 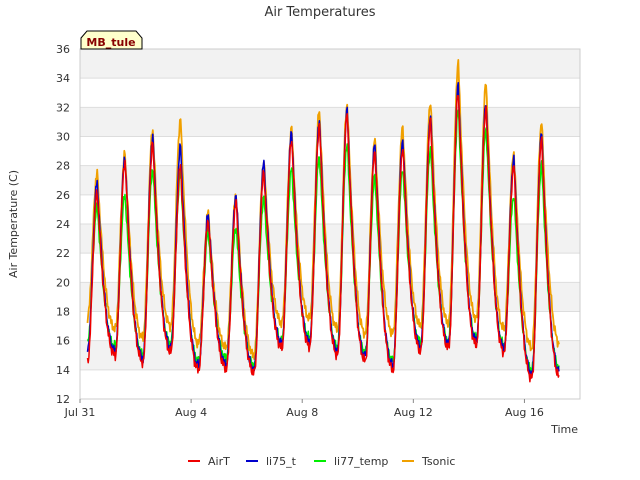 What do you see at coordinates (191, 412) in the screenshot?
I see `x-tick-label: Aug 4` at bounding box center [191, 412].